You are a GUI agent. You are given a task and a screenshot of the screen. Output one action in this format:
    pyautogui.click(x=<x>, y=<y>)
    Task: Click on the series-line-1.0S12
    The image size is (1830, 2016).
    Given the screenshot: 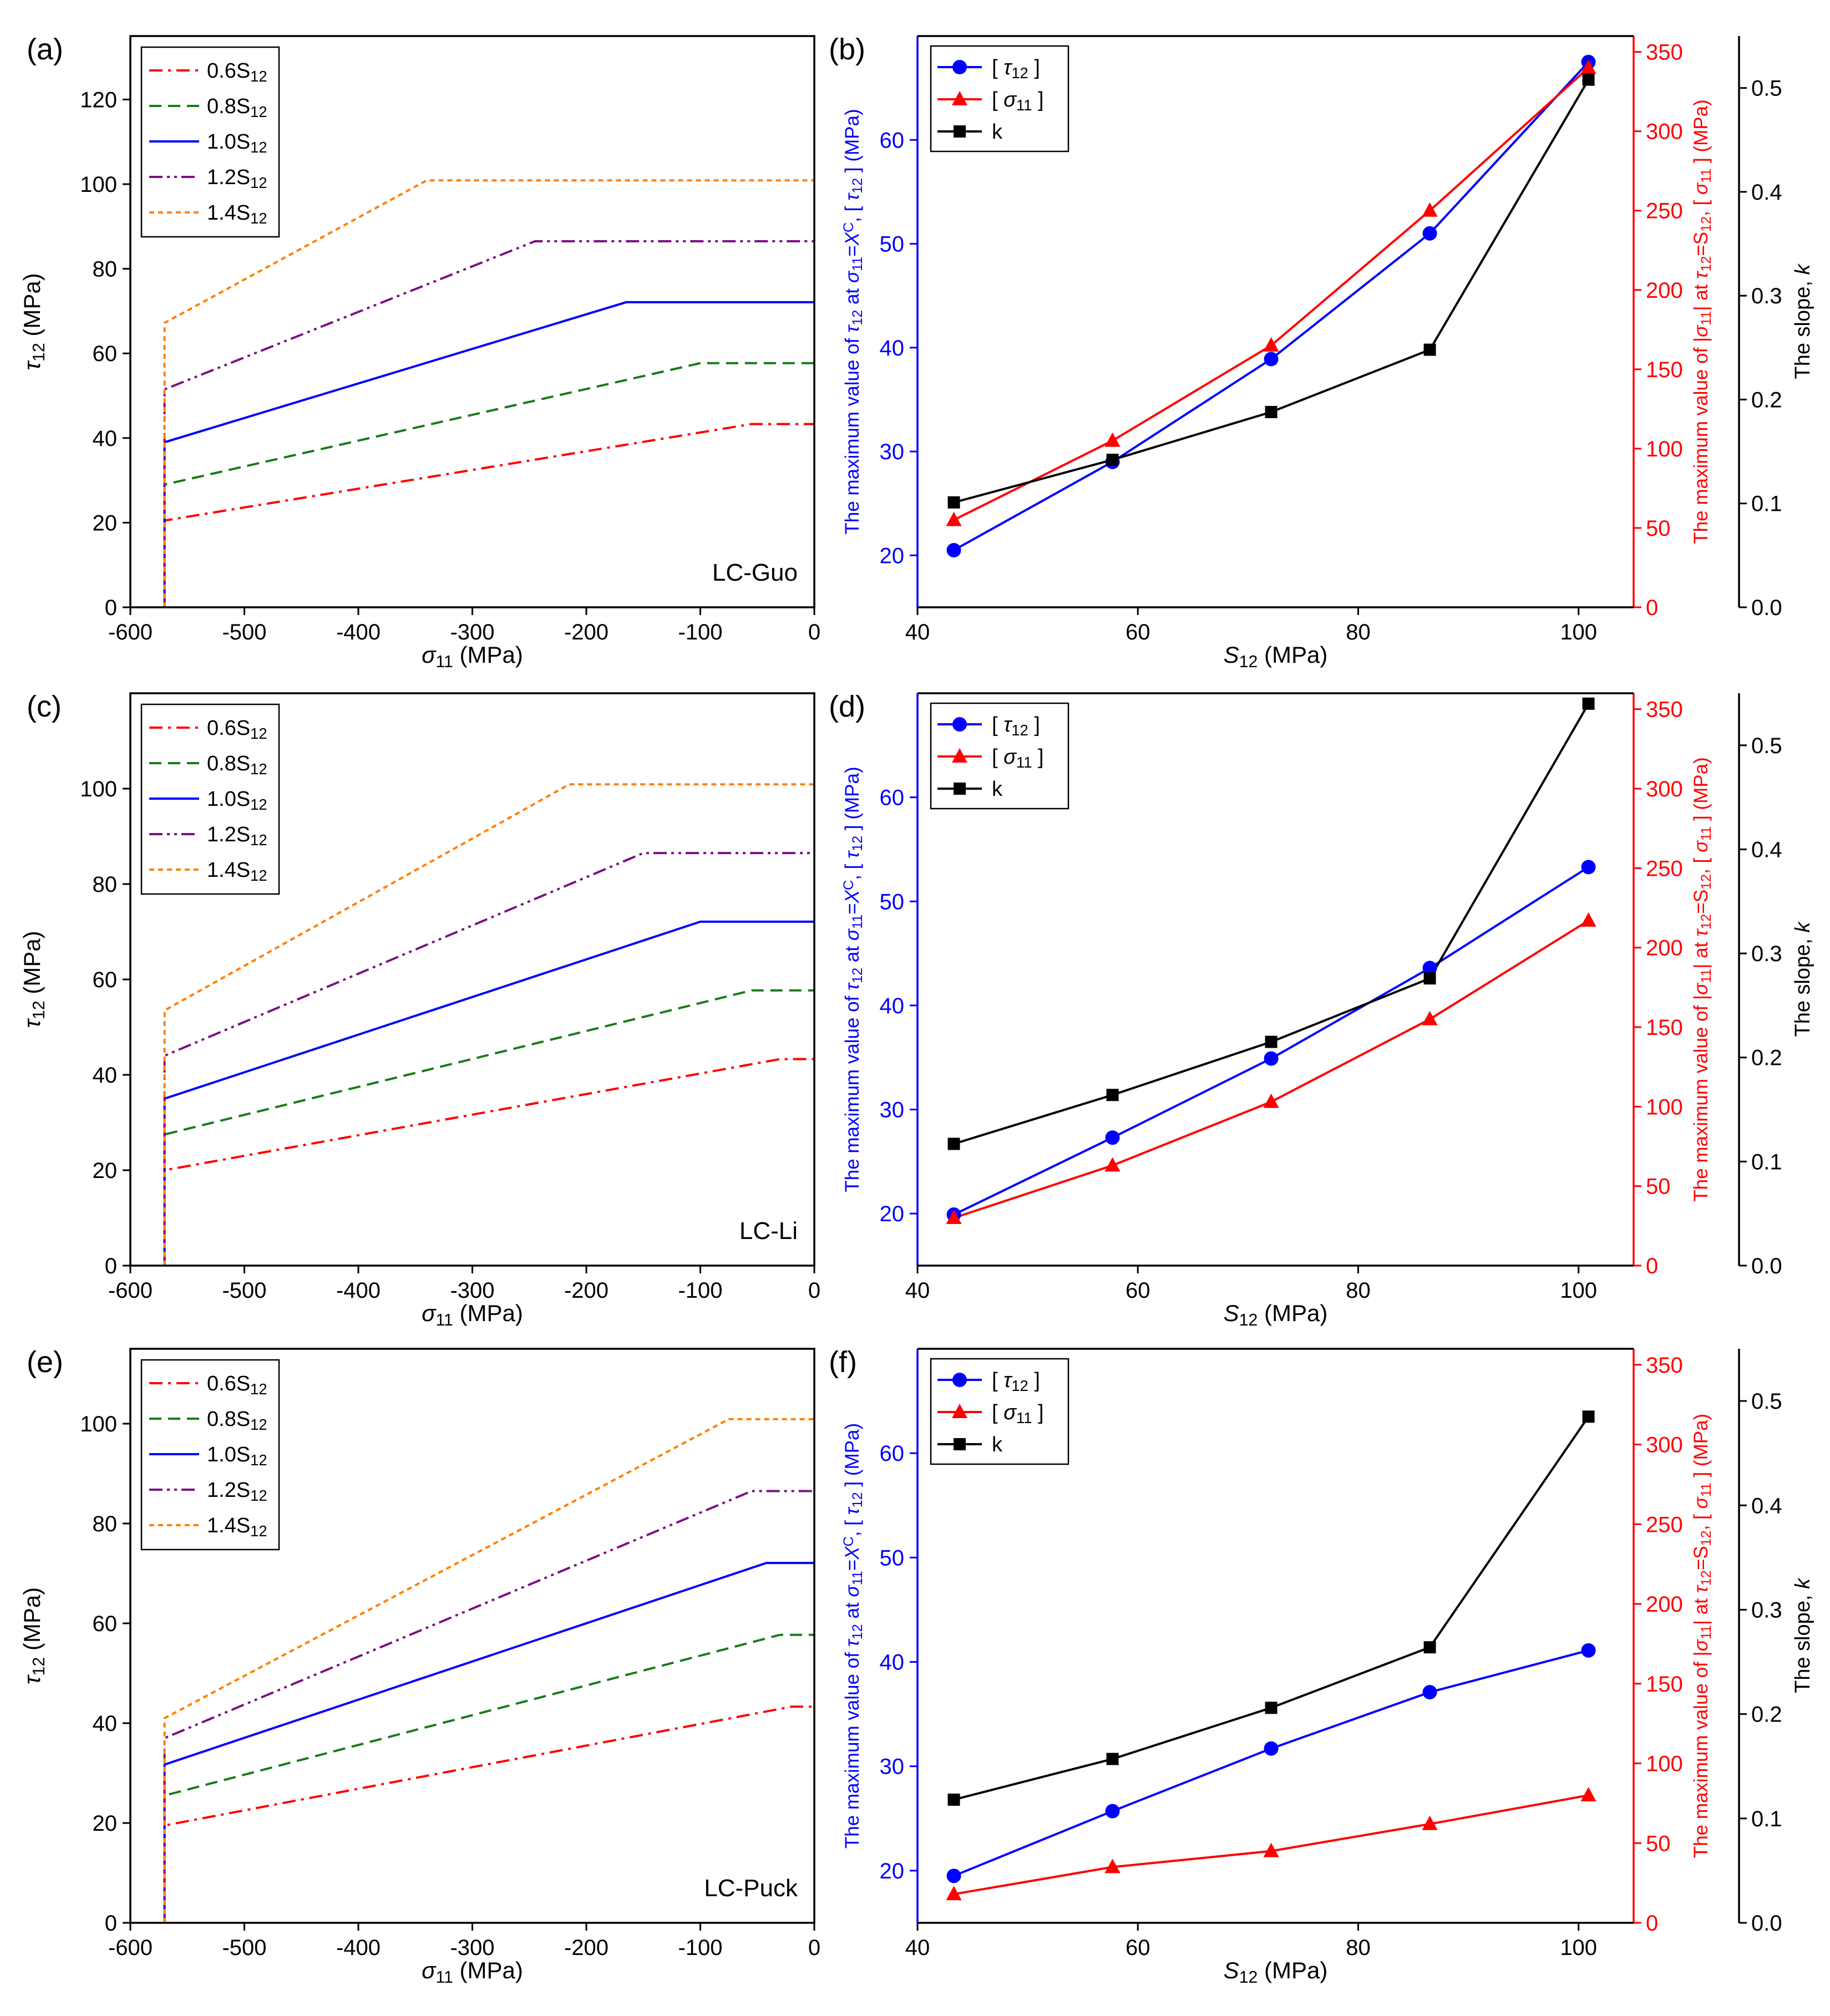 What is the action you would take?
    pyautogui.click(x=489, y=1742)
    